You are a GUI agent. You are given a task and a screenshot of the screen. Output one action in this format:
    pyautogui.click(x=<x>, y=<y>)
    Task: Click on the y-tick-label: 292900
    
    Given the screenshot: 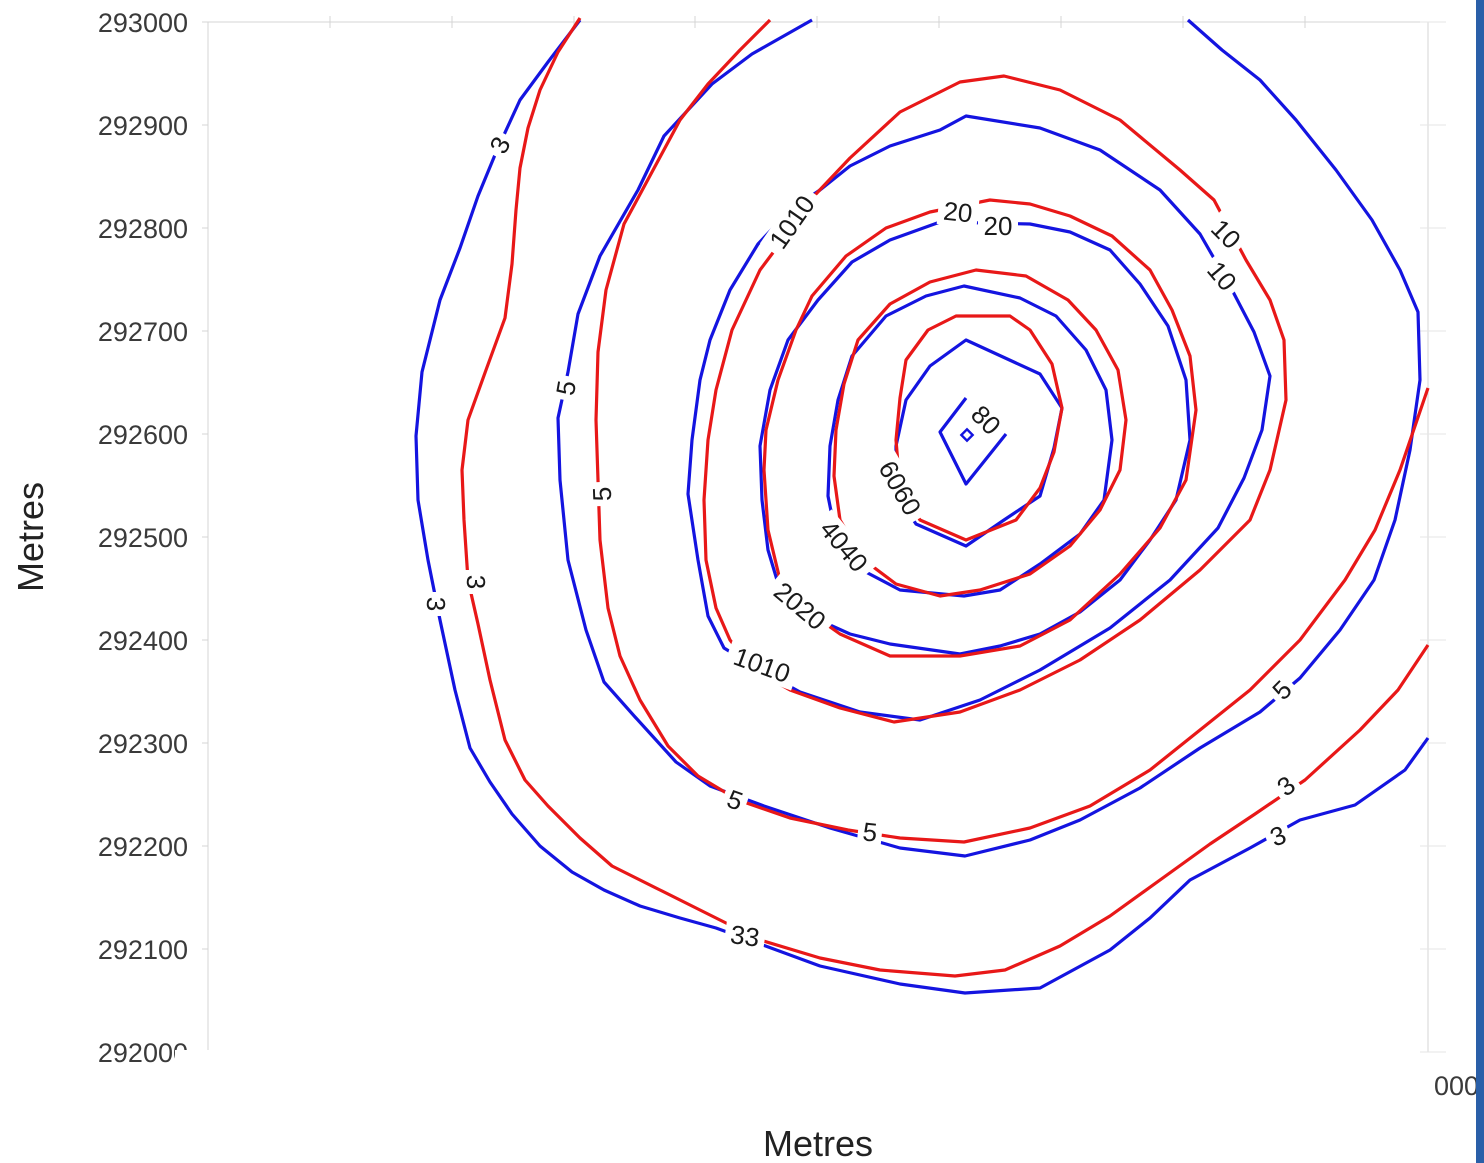 What is the action you would take?
    pyautogui.click(x=143, y=126)
    